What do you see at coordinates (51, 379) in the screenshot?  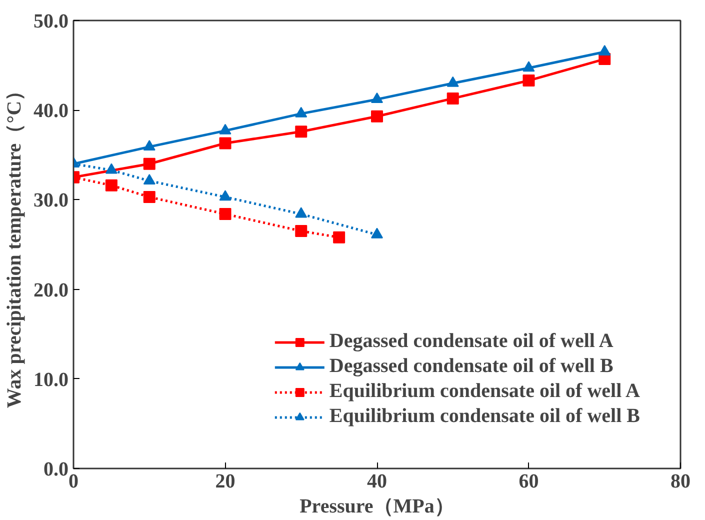 I see `y-tick-label: 10.0` at bounding box center [51, 379].